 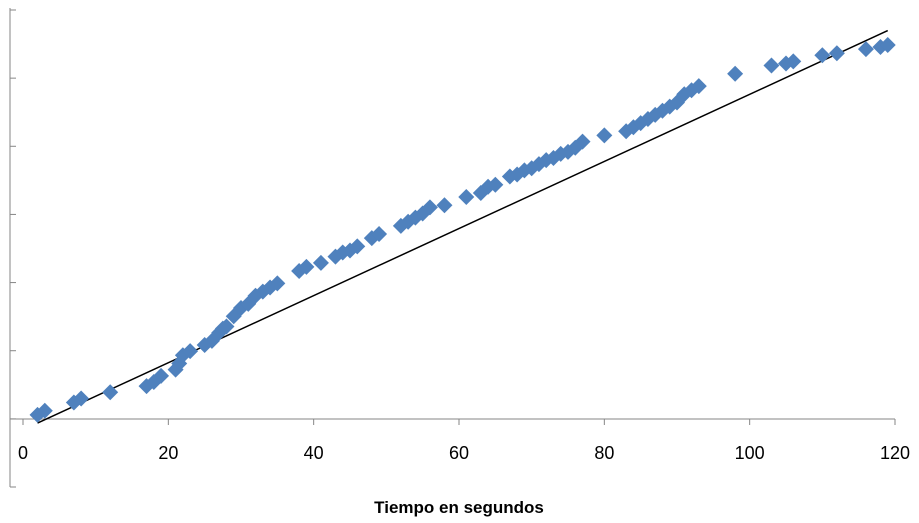 I want to click on x-tick-label: 0, so click(x=23, y=453).